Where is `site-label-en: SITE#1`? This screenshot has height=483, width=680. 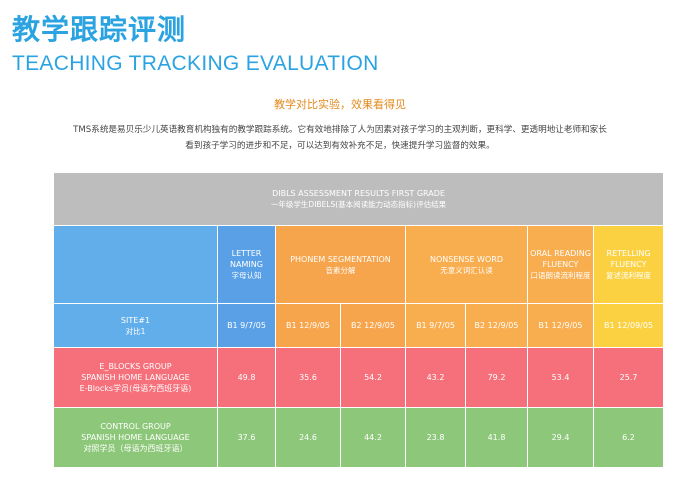
site-label-en: SITE#1 is located at coordinates (135, 320).